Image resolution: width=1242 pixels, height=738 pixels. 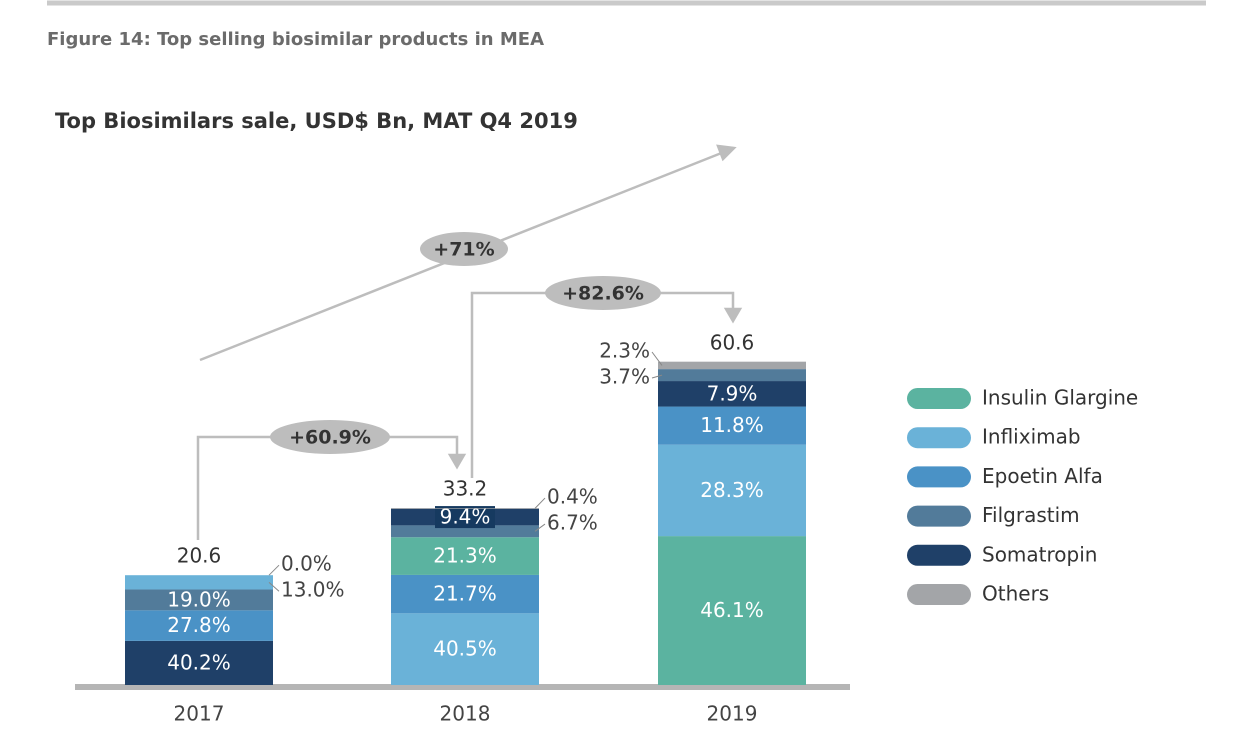 I want to click on legend-label: Others, so click(x=1015, y=594).